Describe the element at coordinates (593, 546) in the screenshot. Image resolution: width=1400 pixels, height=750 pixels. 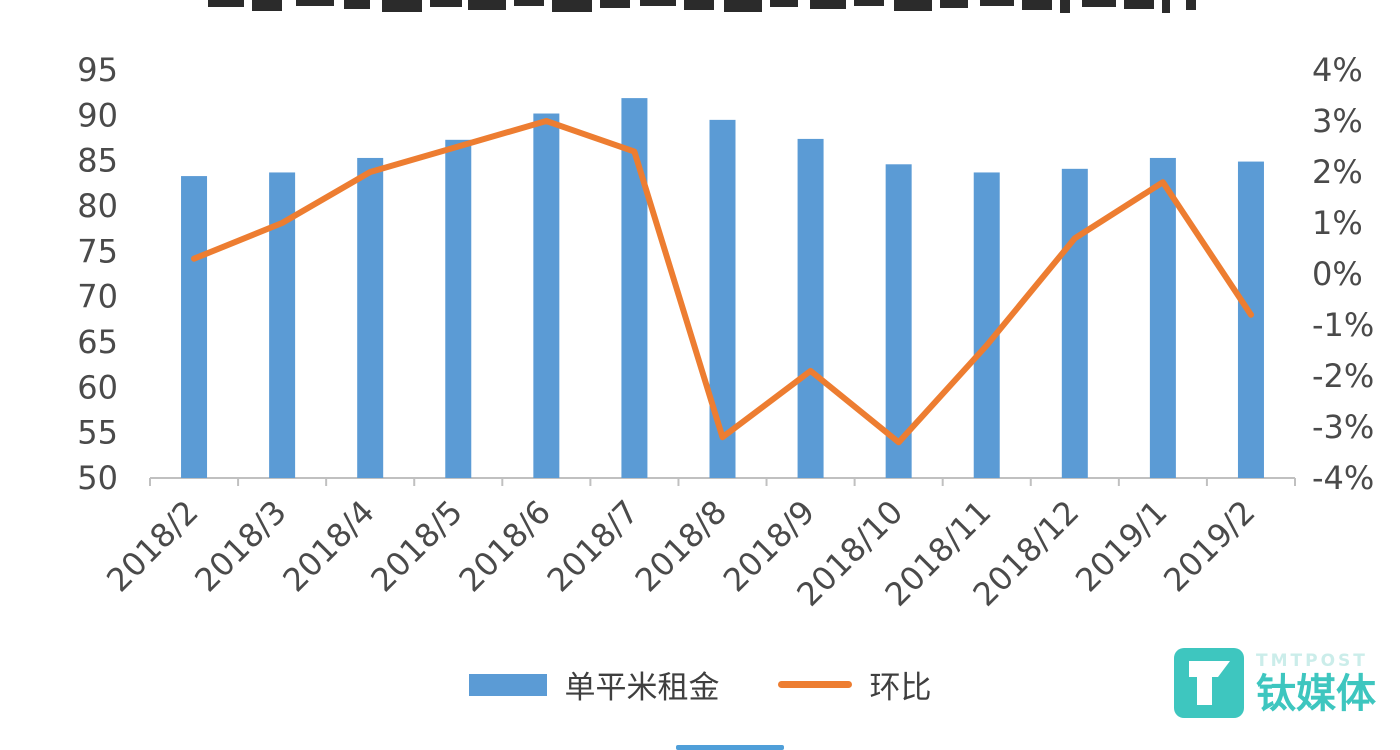
I see `svg-text: 2018/7` at that location.